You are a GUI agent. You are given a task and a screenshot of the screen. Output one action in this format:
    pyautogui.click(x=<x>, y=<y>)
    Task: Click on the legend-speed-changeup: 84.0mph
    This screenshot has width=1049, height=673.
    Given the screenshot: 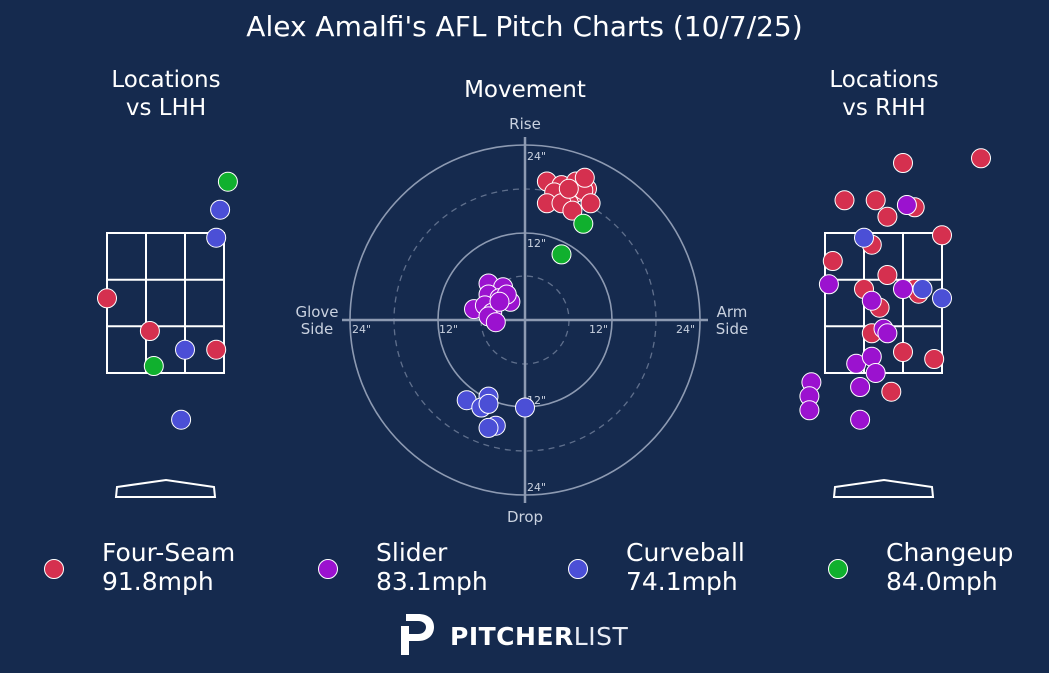 What is the action you would take?
    pyautogui.click(x=942, y=581)
    